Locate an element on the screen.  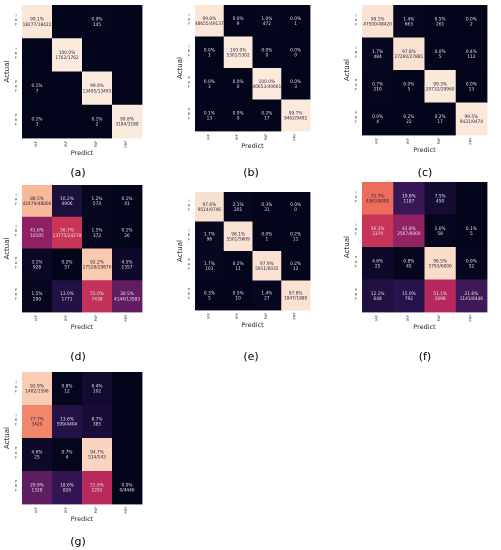
panel-label: (g) is located at coordinates (78, 541).